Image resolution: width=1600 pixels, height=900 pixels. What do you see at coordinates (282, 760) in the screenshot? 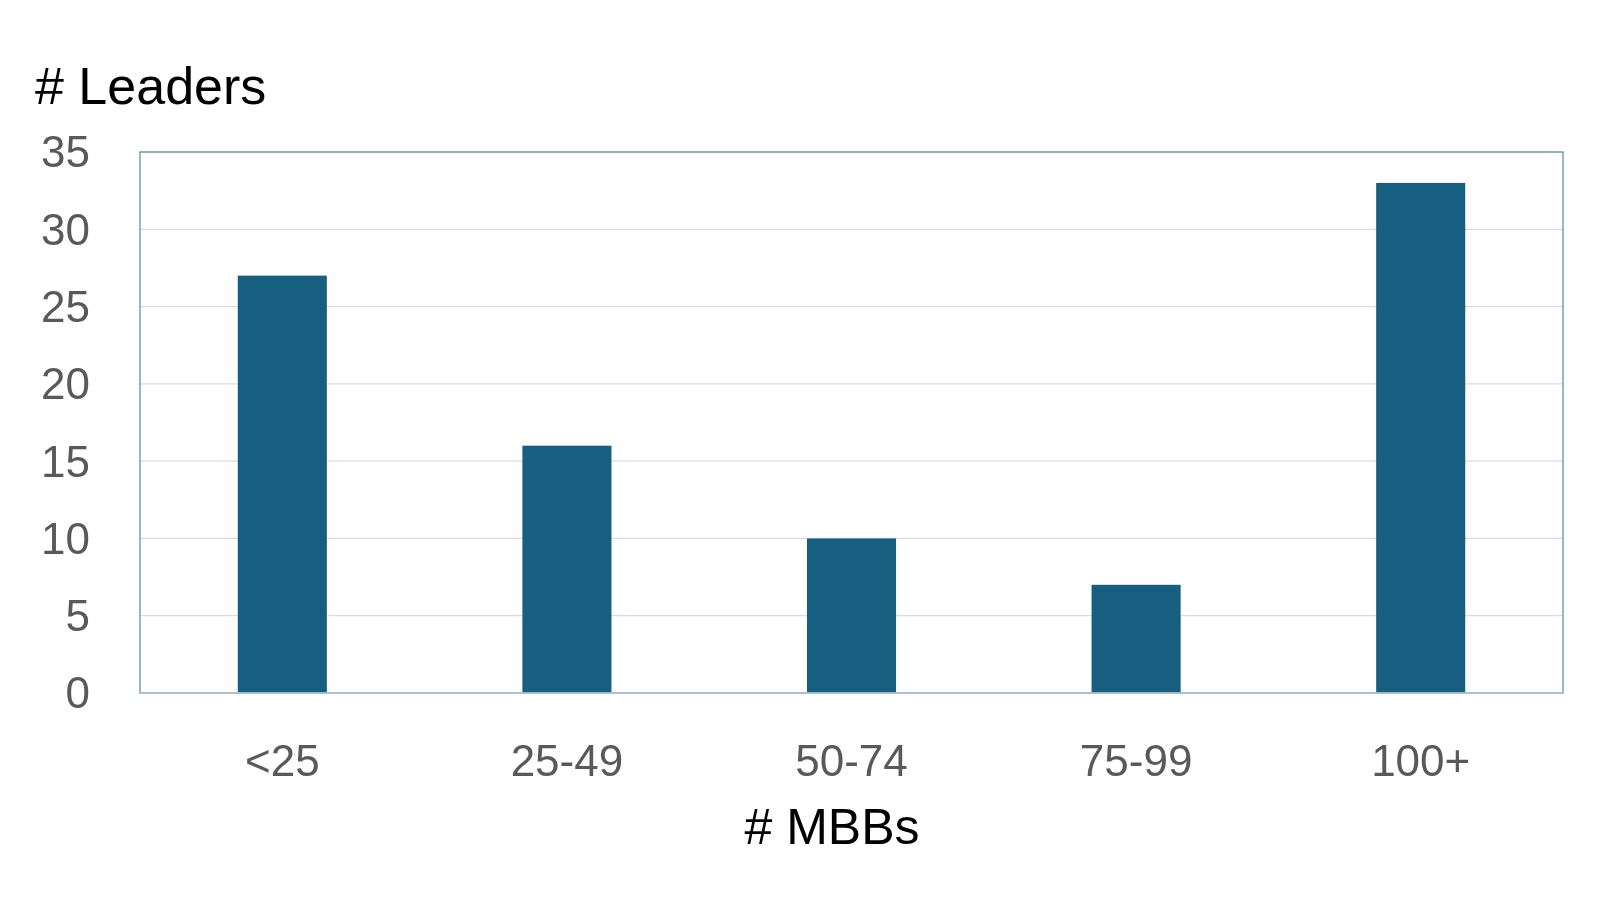
I see `x-tick-label: <25` at bounding box center [282, 760].